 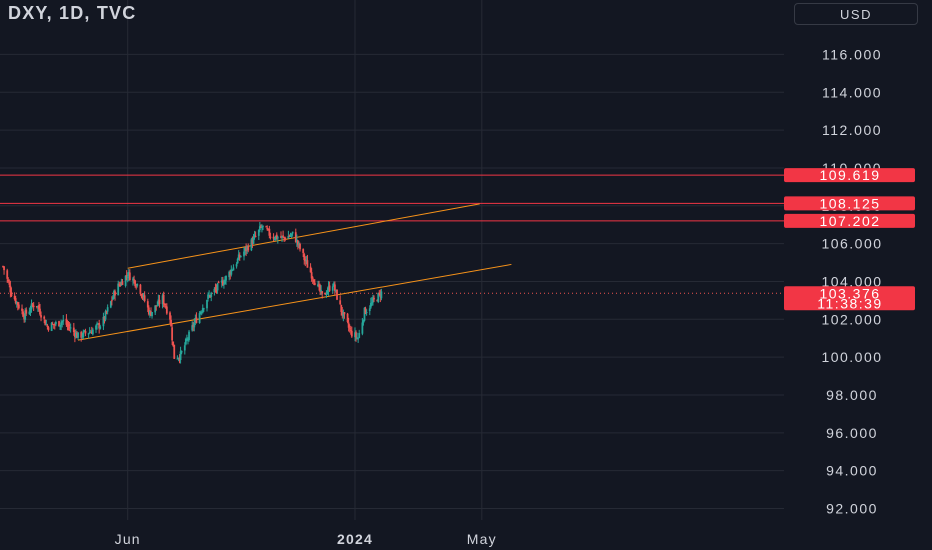 I want to click on y-tick-label: 116.000, so click(x=852, y=54).